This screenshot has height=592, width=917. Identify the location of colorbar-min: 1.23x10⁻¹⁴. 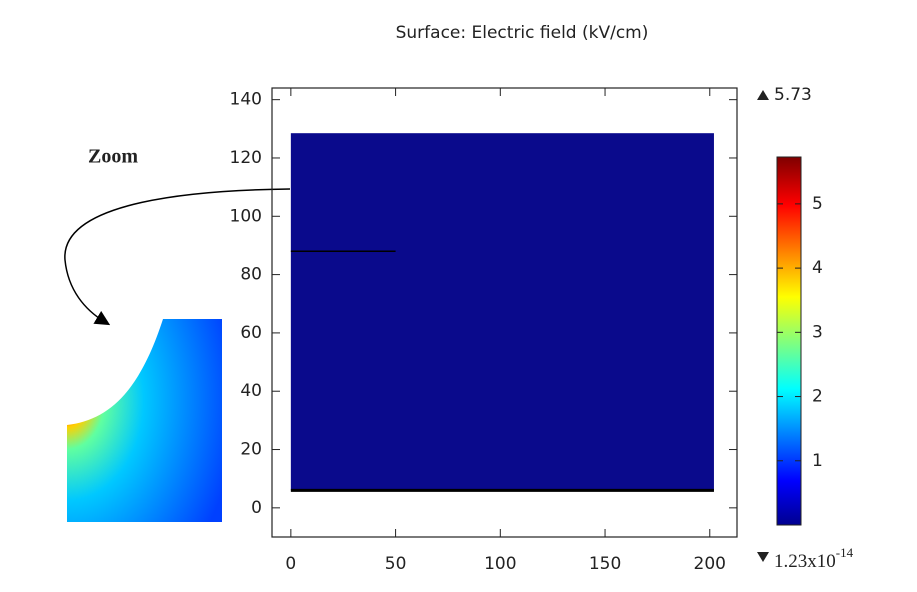
(814, 558).